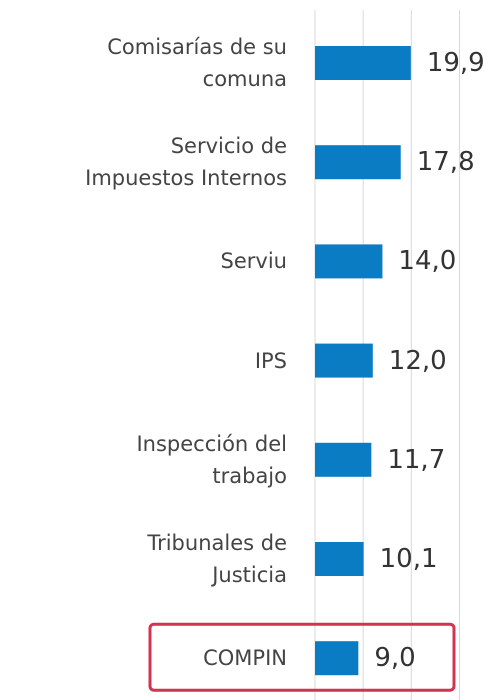  What do you see at coordinates (302, 657) in the screenshot?
I see `highlight-box` at bounding box center [302, 657].